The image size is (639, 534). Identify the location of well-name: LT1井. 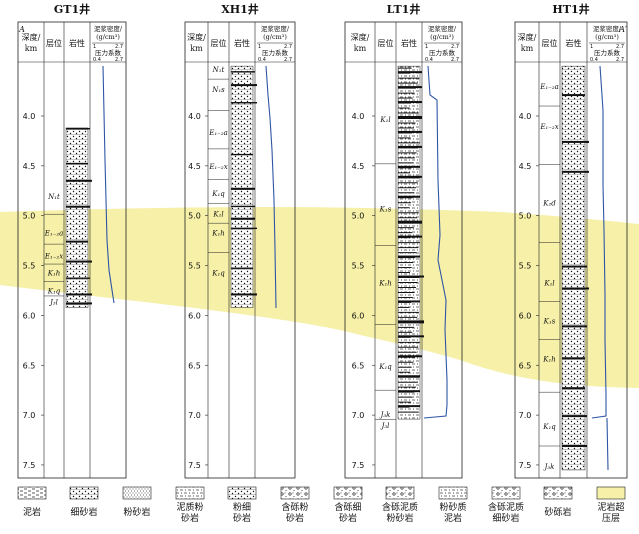
(404, 9).